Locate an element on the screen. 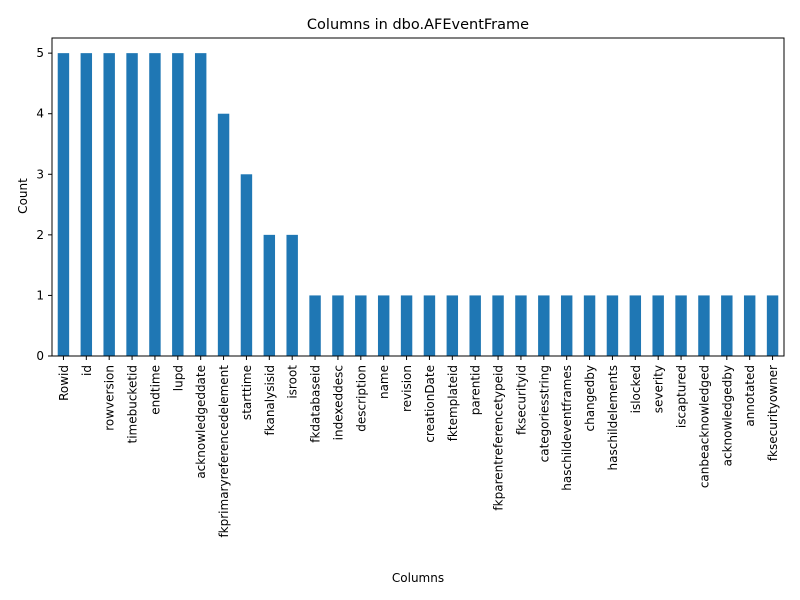 This screenshot has height=600, width=800. x-tick-label: islocked is located at coordinates (636, 389).